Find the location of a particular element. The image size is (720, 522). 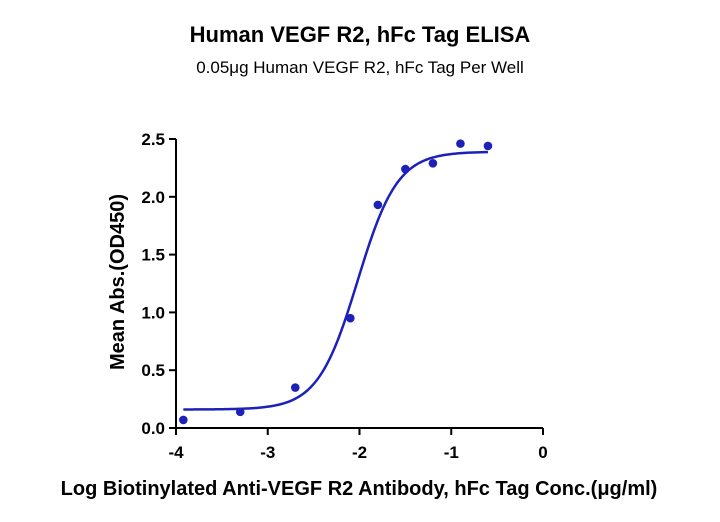

x-tick-label: 0 is located at coordinates (542, 452).